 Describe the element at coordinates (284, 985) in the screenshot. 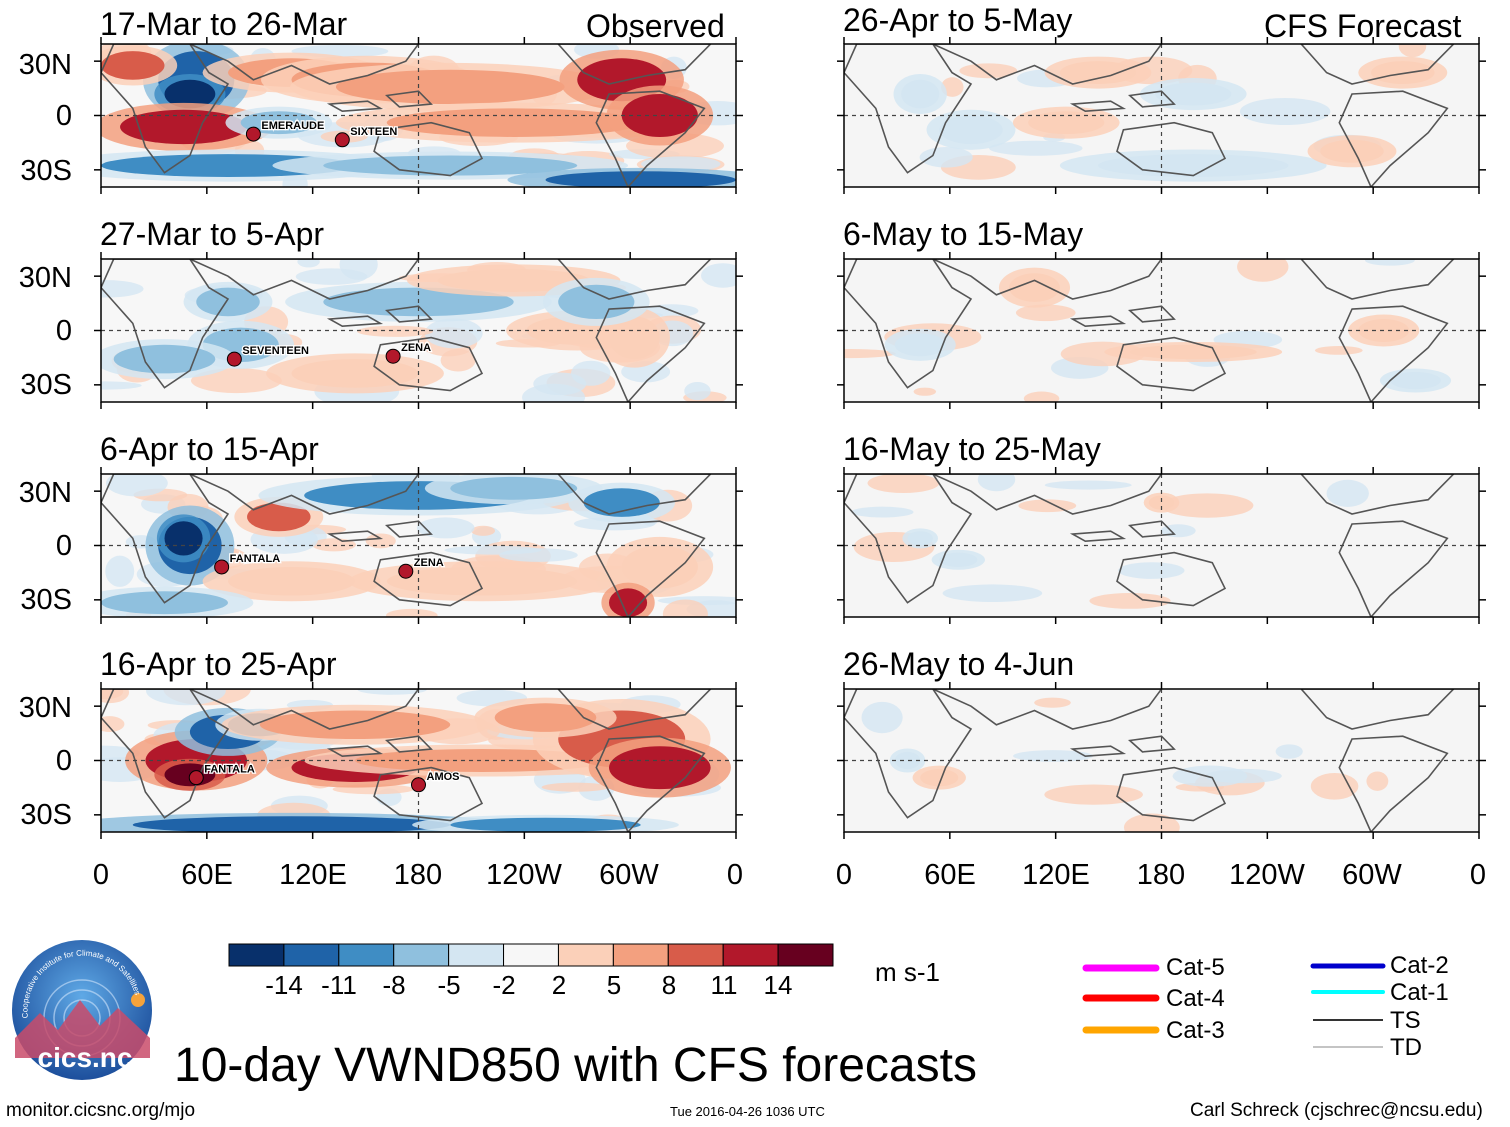

I see `cb-label: -14` at that location.